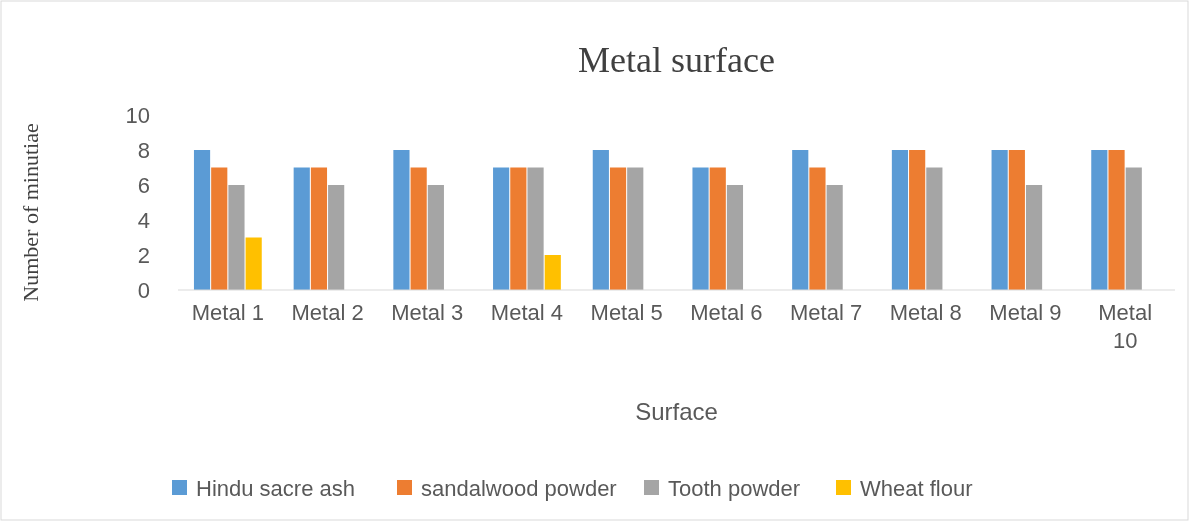 This screenshot has height=521, width=1189. What do you see at coordinates (925, 312) in the screenshot?
I see `x-tick-label: Metal 8` at bounding box center [925, 312].